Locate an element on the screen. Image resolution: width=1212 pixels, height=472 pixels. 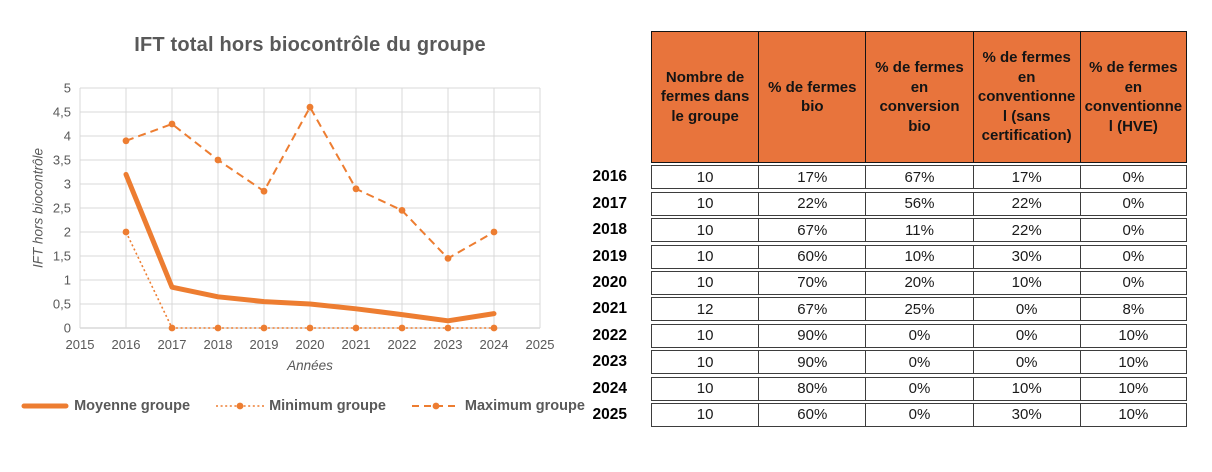
maximum-line-icon is located at coordinates (435, 406).